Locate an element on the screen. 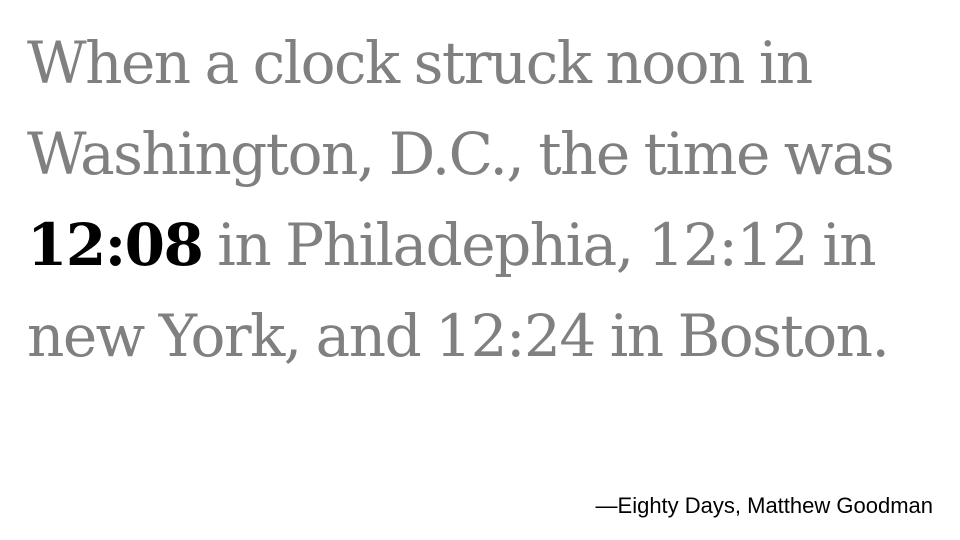 This screenshot has width=960, height=540. quote-highlight-time: 12:08 is located at coordinates (115, 245).